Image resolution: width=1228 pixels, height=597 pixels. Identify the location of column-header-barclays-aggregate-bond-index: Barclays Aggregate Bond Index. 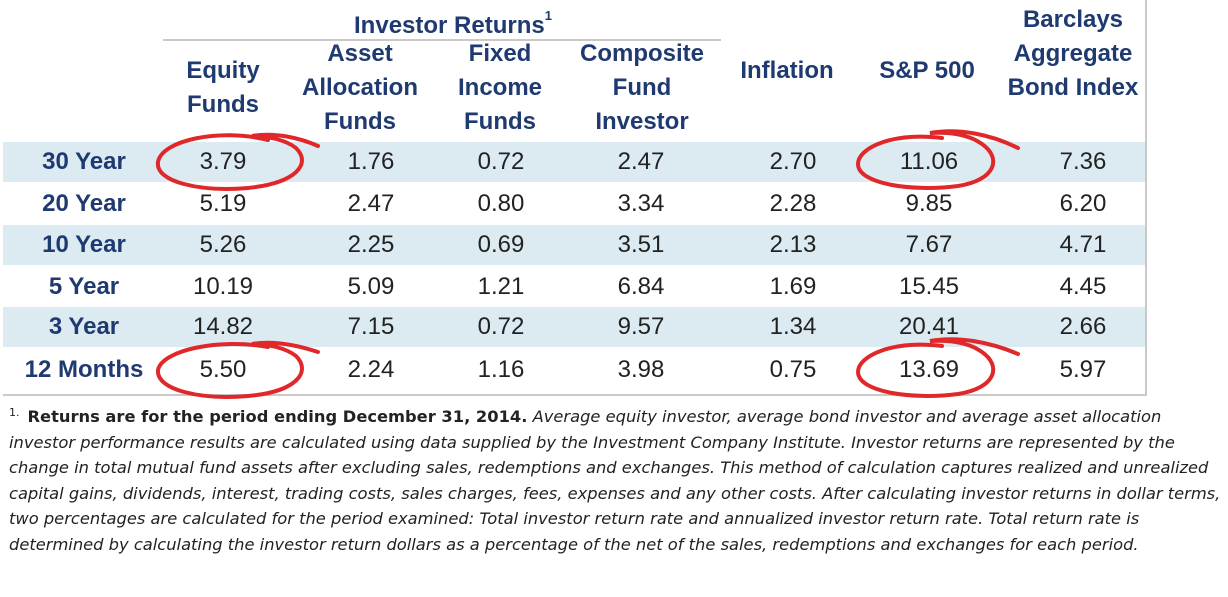
(1073, 53).